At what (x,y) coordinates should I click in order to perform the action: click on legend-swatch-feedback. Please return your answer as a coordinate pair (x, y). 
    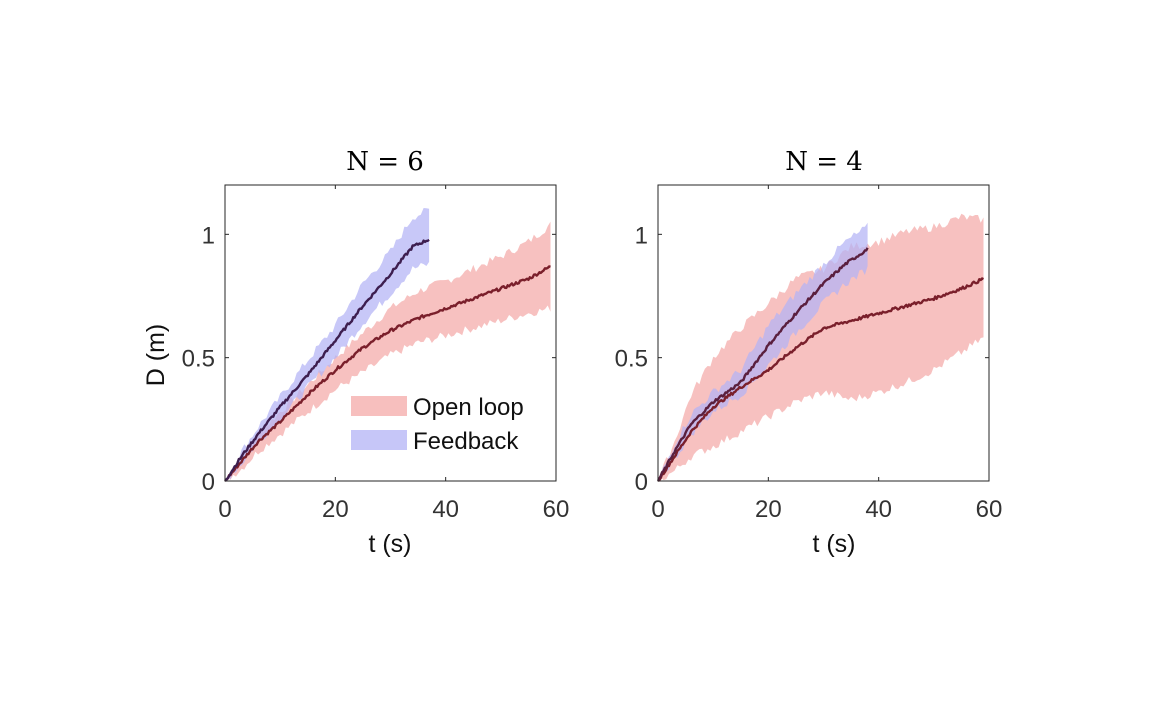
    Looking at the image, I should click on (379, 440).